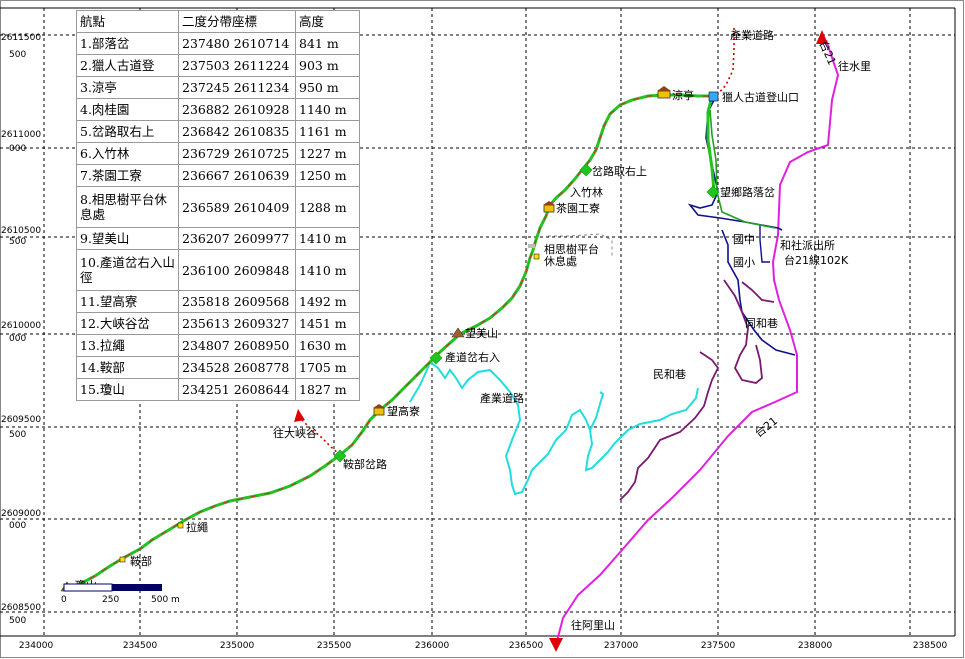  I want to click on waypoint-coord: 235613 2609327, so click(237, 323).